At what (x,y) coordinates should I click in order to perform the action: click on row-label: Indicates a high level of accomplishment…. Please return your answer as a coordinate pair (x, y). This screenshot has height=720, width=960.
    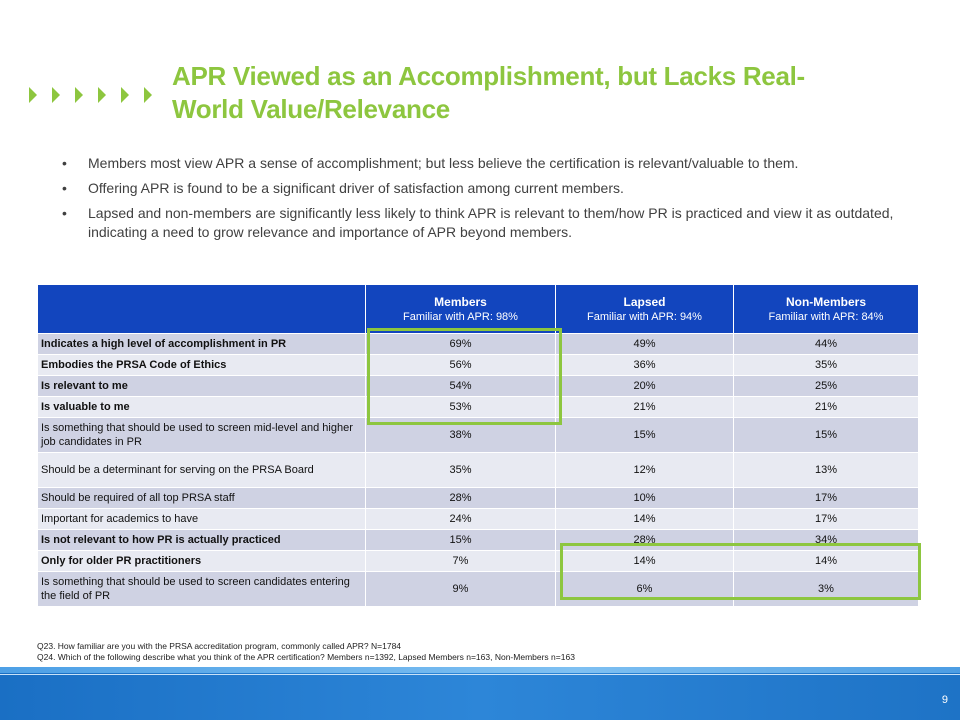
    Looking at the image, I should click on (201, 344).